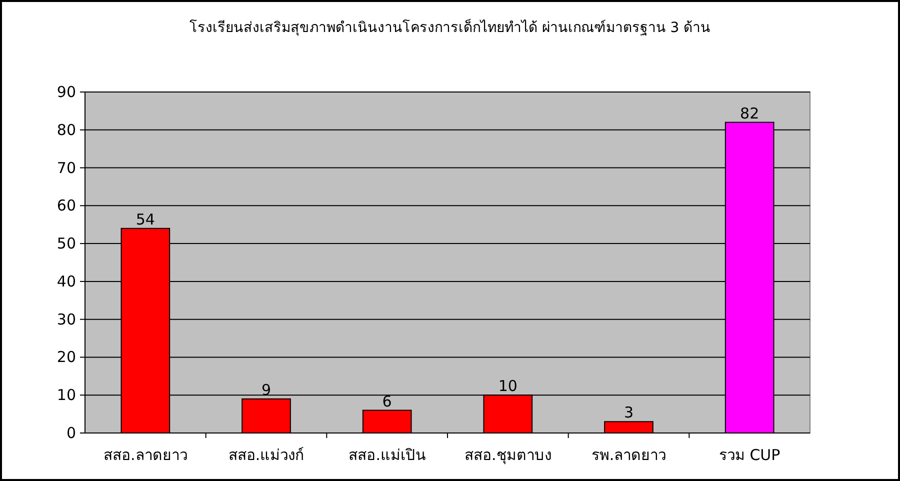  Describe the element at coordinates (266, 389) in the screenshot. I see `data-label: 9` at that location.